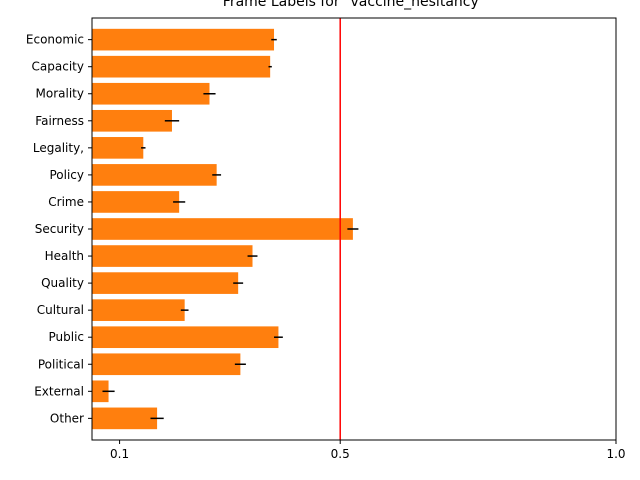 The height and width of the screenshot is (480, 640). Describe the element at coordinates (615, 454) in the screenshot. I see `x-tick-label: 1.0` at that location.